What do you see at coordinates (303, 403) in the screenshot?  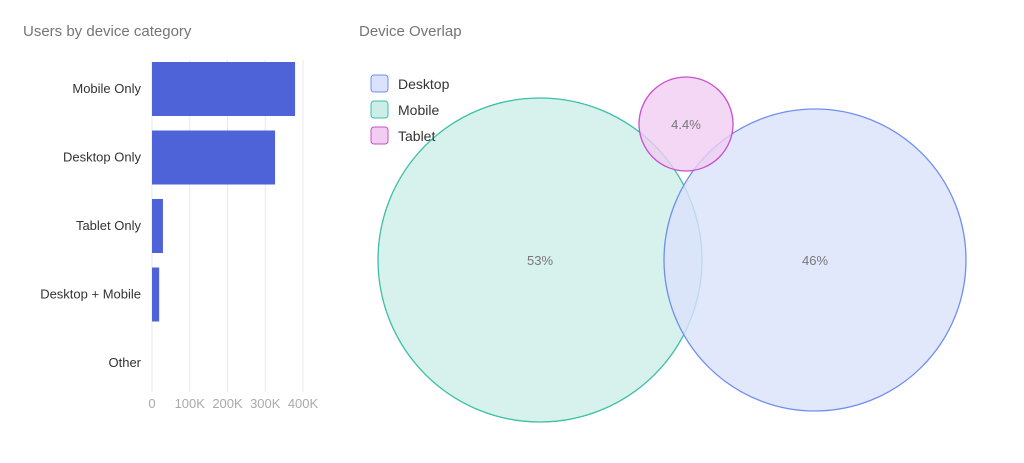 I see `x-tick-label: 400K` at bounding box center [303, 403].